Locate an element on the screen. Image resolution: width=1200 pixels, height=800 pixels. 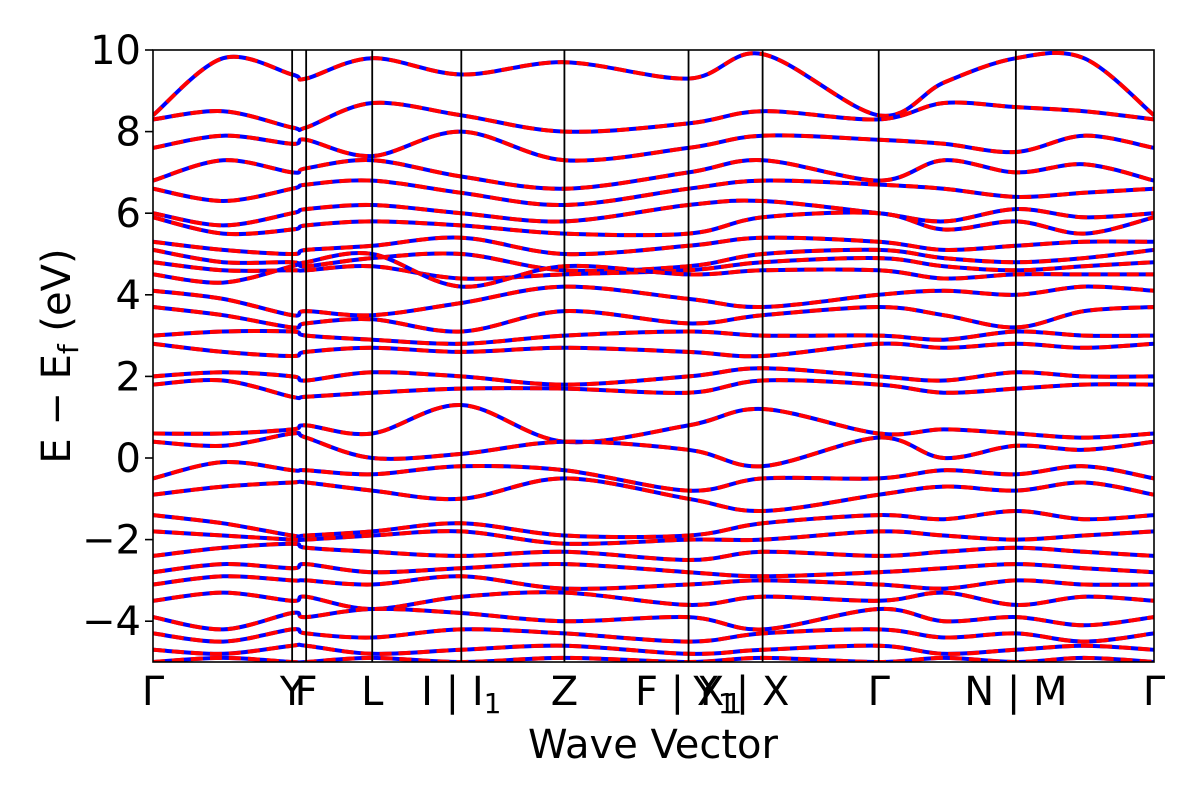
kpoint-label-text: F is located at coordinates (306, 692).